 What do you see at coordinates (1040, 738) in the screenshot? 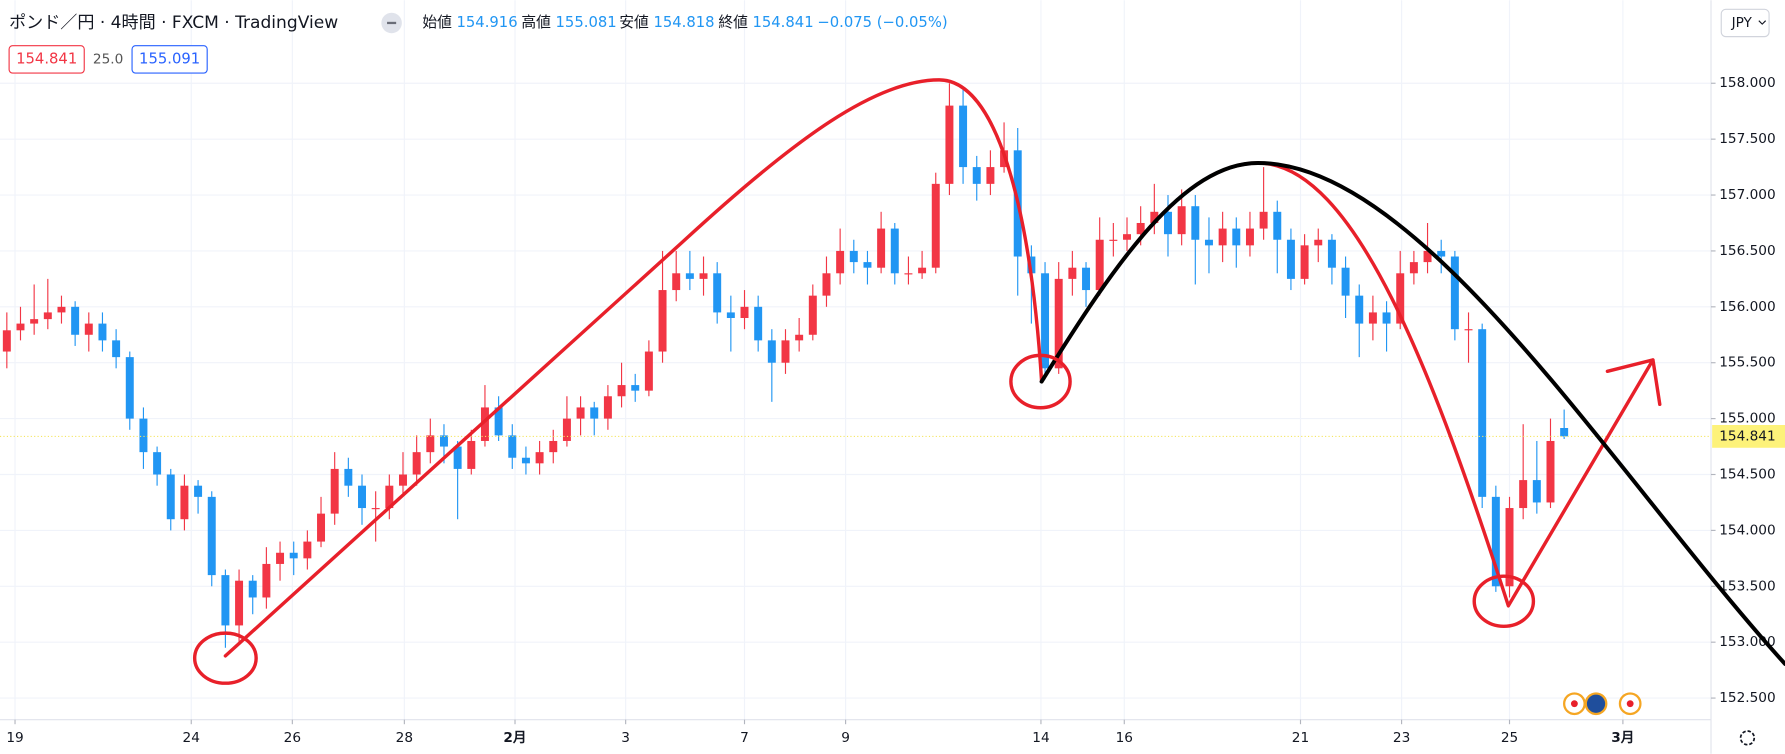
I see `x-tick-label: 14` at bounding box center [1040, 738].